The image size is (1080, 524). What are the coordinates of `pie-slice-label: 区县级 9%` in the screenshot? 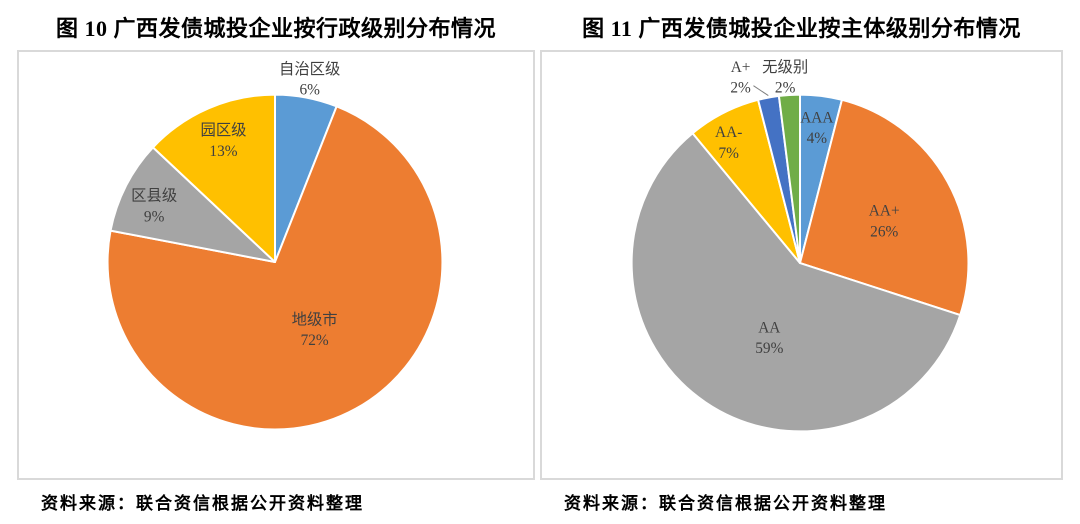 It's located at (154, 206).